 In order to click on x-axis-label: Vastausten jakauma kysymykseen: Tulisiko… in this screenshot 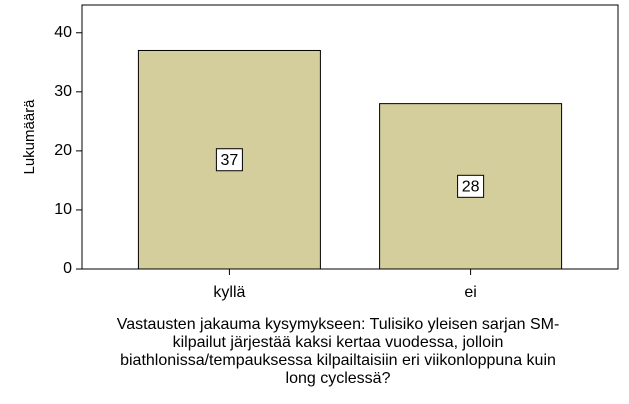, I will do `click(338, 324)`.